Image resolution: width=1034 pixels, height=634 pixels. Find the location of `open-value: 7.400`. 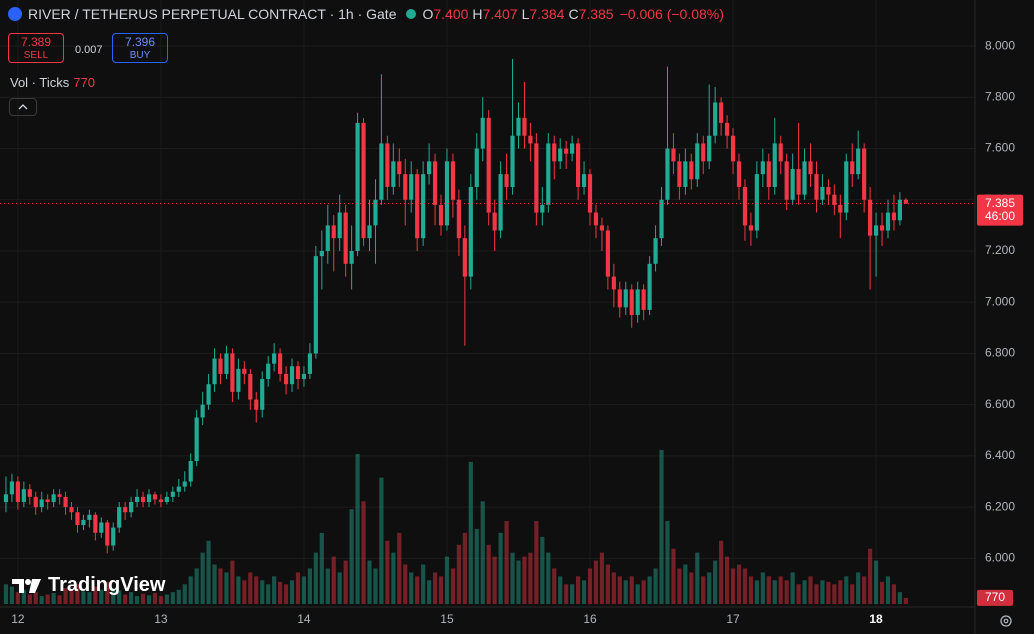

open-value: 7.400 is located at coordinates (451, 14).